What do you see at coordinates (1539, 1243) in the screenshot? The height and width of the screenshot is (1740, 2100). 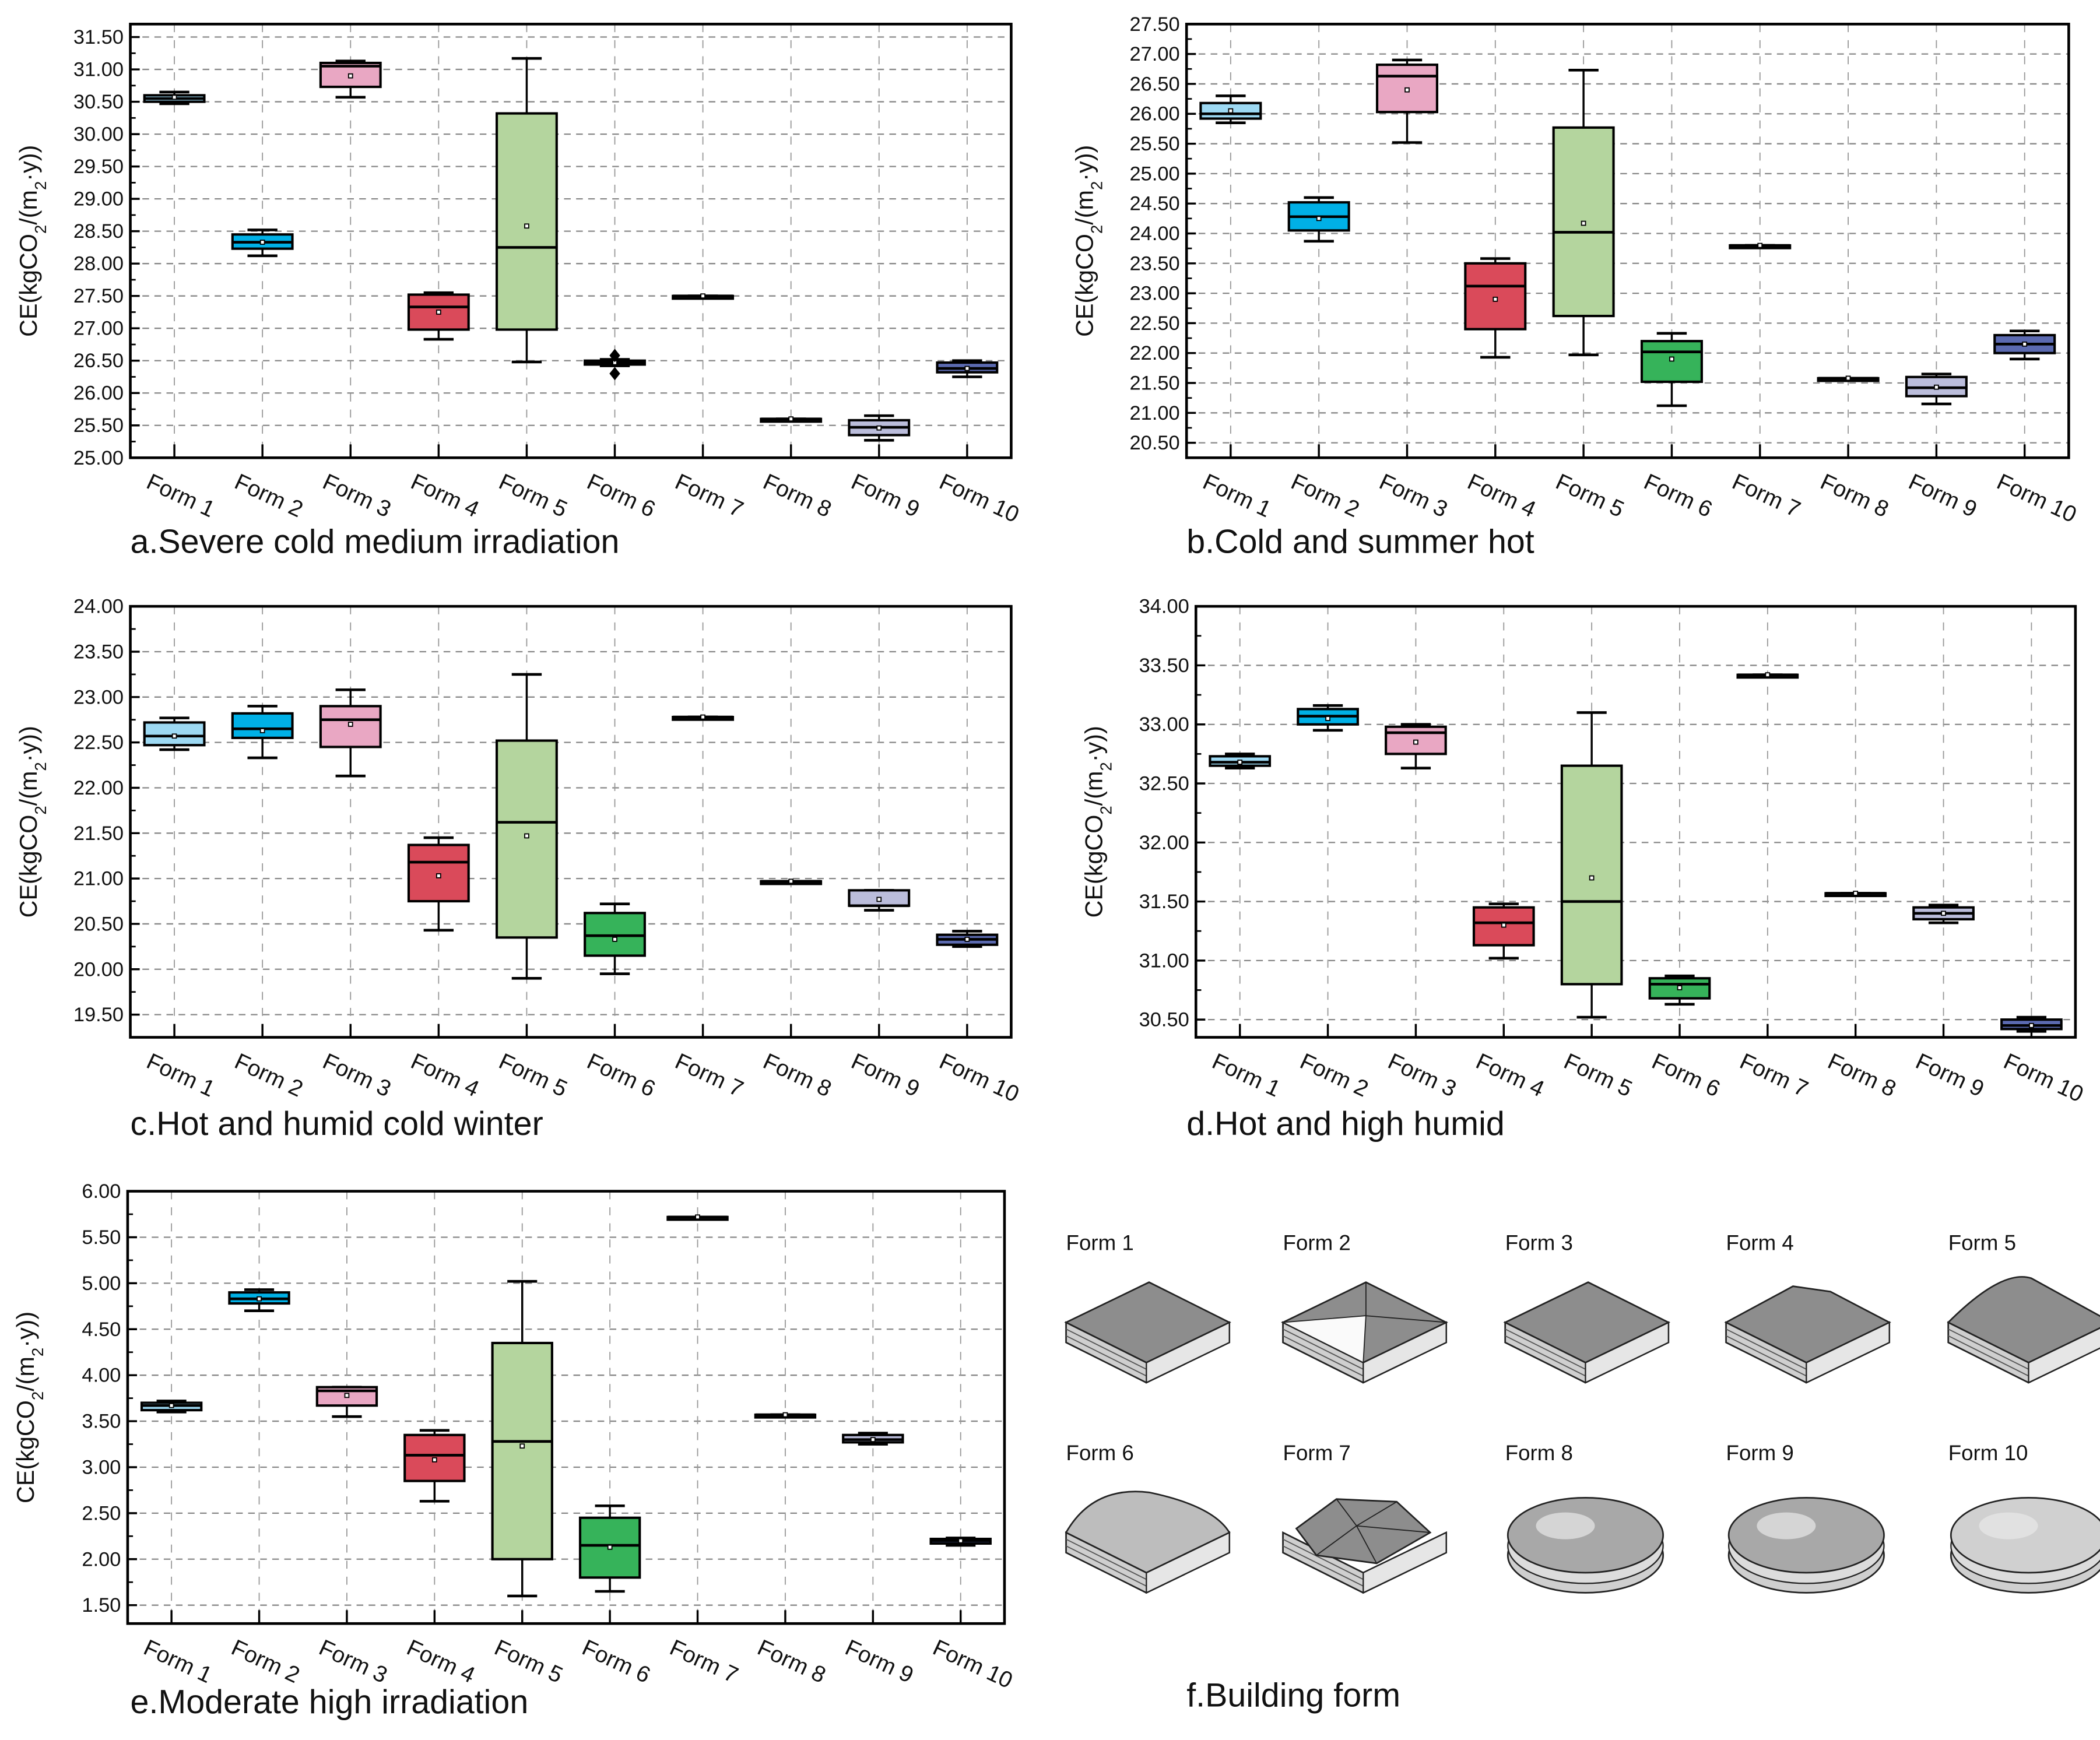 I see `building-form-label: Form 3` at bounding box center [1539, 1243].